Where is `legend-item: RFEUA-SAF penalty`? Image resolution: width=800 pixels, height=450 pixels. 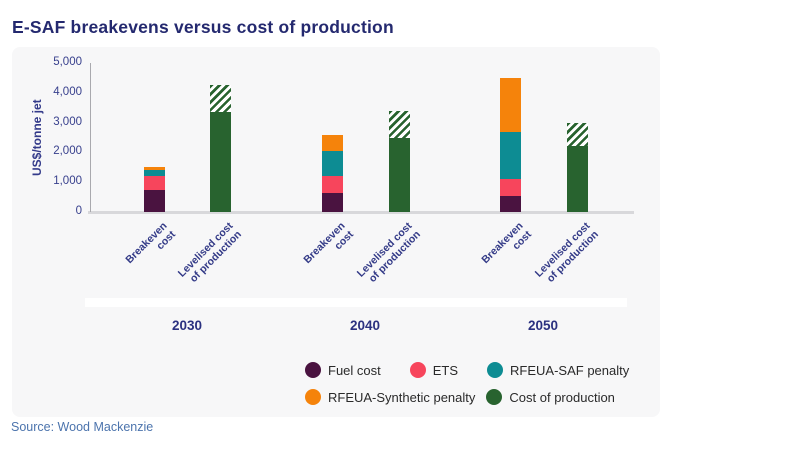
legend-item: RFEUA-SAF penalty is located at coordinates (558, 370).